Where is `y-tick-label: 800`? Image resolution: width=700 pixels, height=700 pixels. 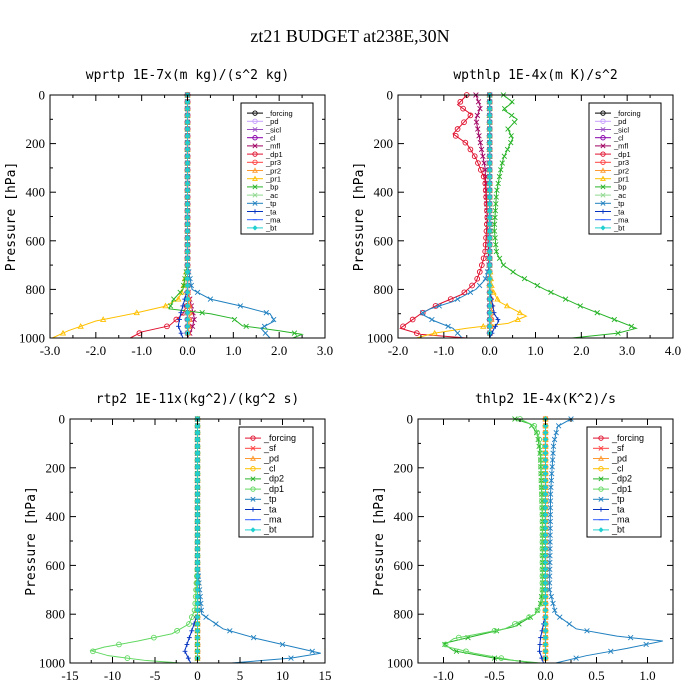 y-tick-label: 800 is located at coordinates (36, 289).